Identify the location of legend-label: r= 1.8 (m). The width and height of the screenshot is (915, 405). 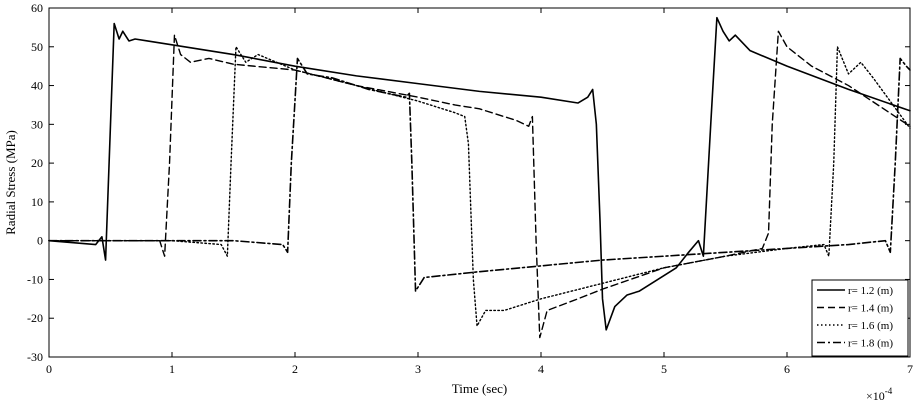
(870, 344).